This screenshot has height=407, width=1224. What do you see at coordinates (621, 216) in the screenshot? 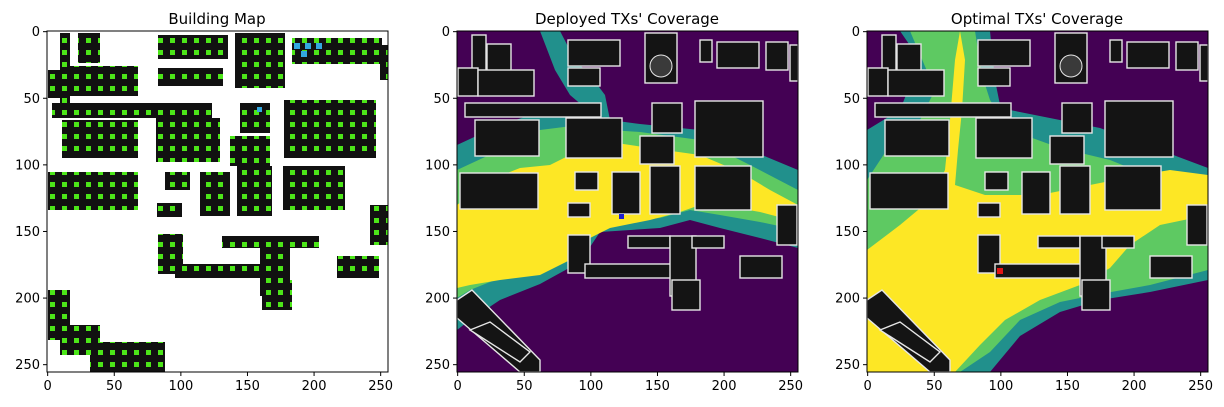
I see `deployed-tx-marker` at bounding box center [621, 216].